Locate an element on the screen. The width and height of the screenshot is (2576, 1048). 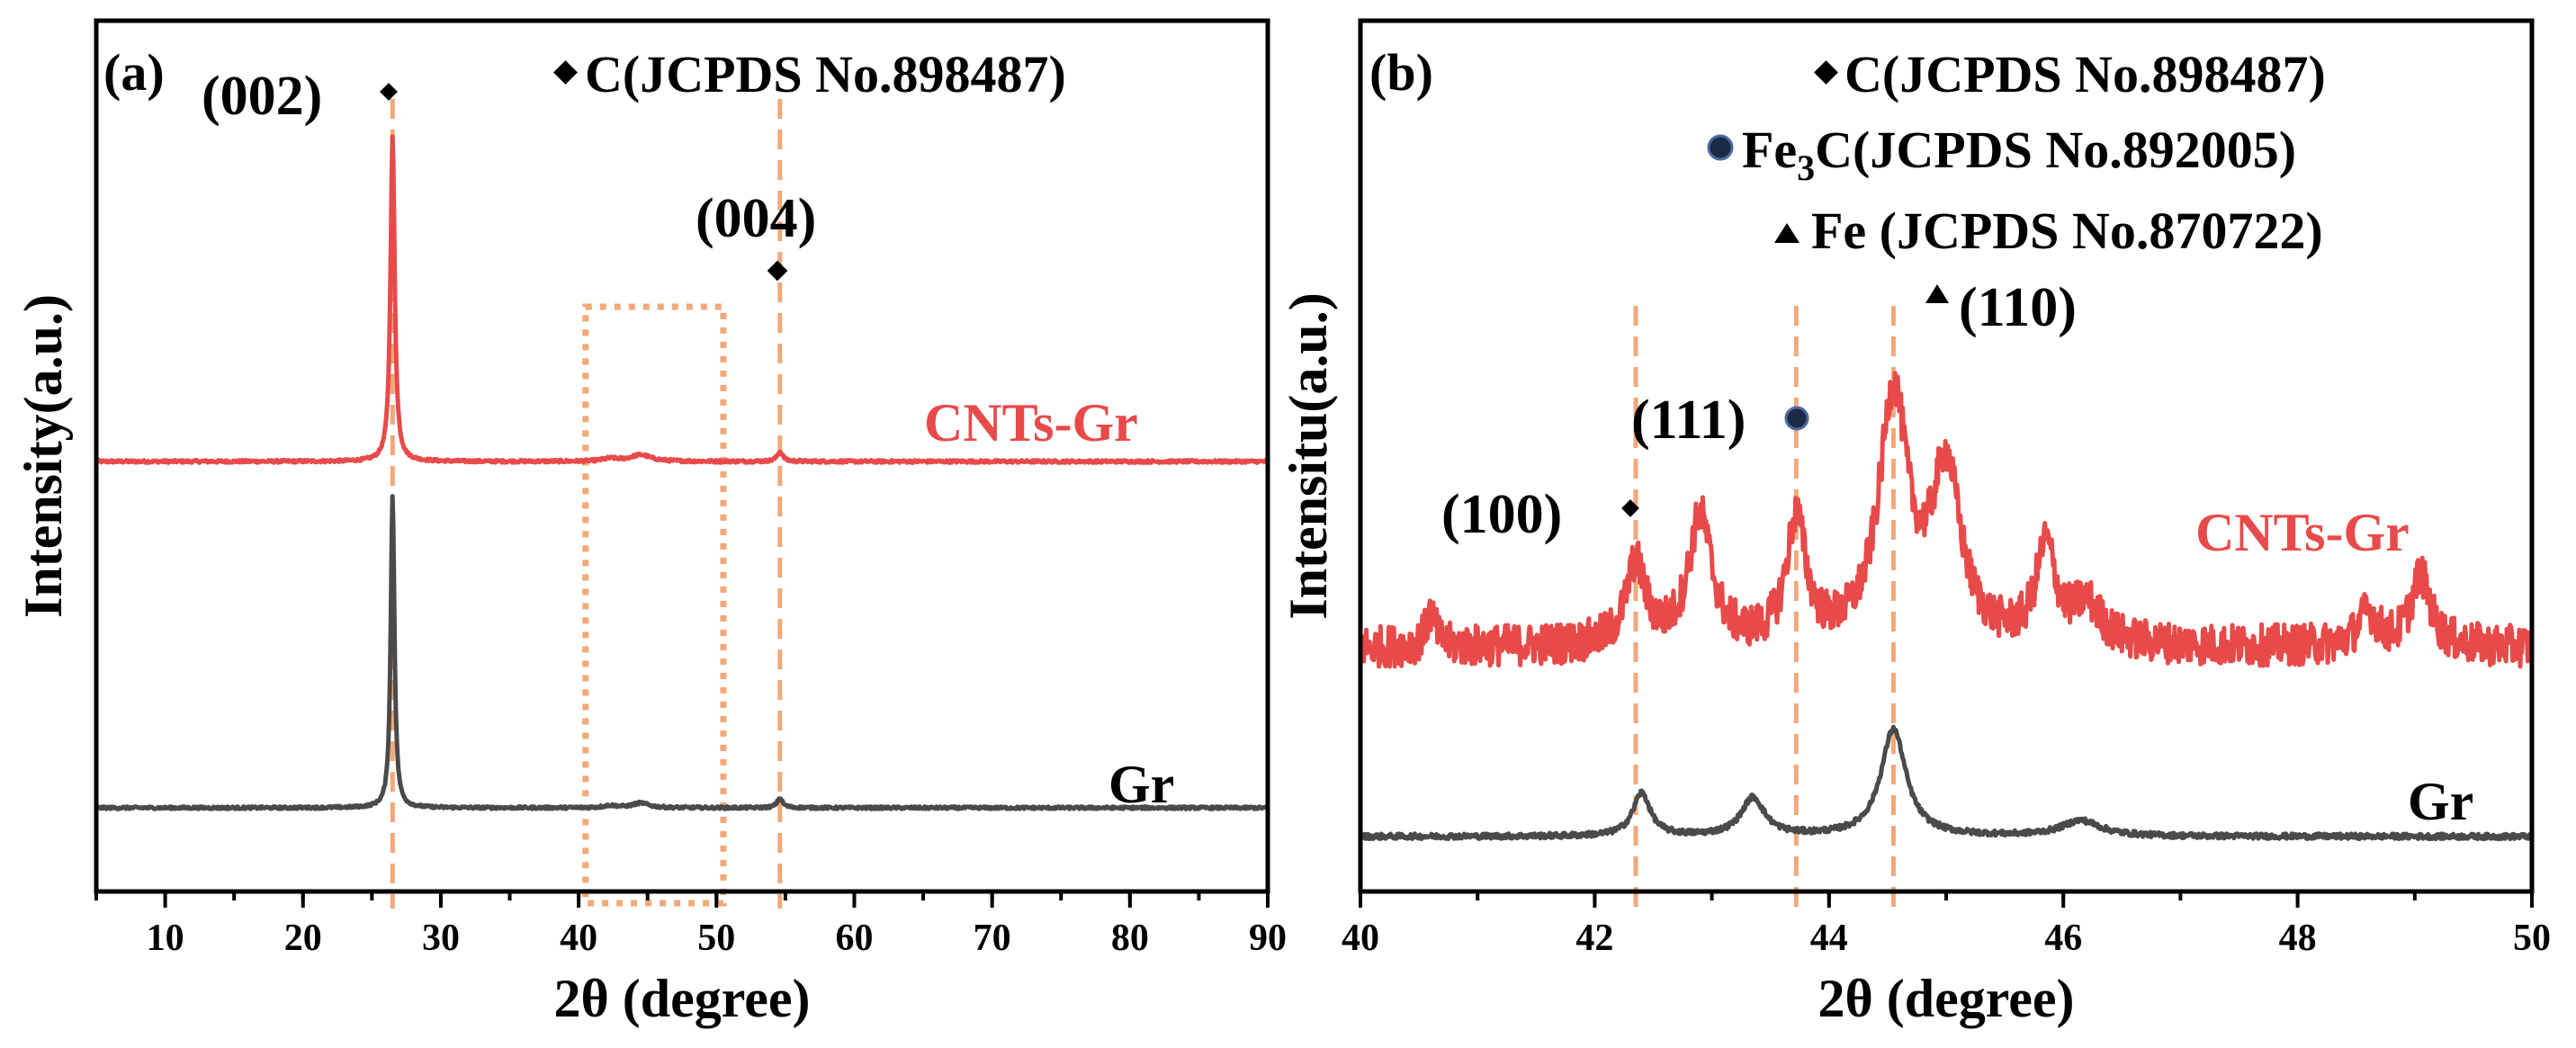
panel-b-peak-110: (110) is located at coordinates (2001, 307).